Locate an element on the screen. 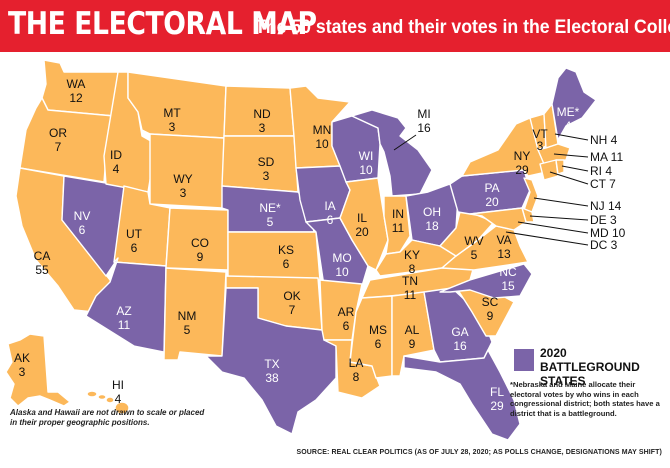  svg-text:ME*4: ME* 4 is located at coordinates (568, 119).